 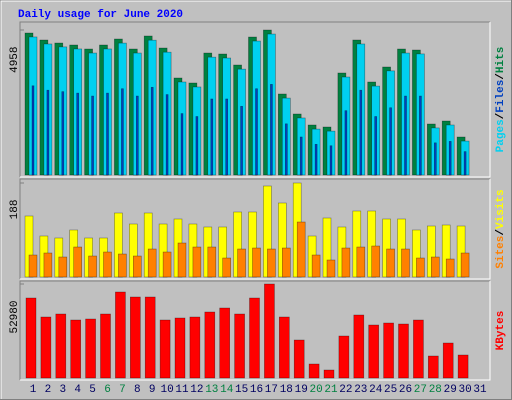 I want to click on x-tick-label: 15, so click(x=241, y=390).